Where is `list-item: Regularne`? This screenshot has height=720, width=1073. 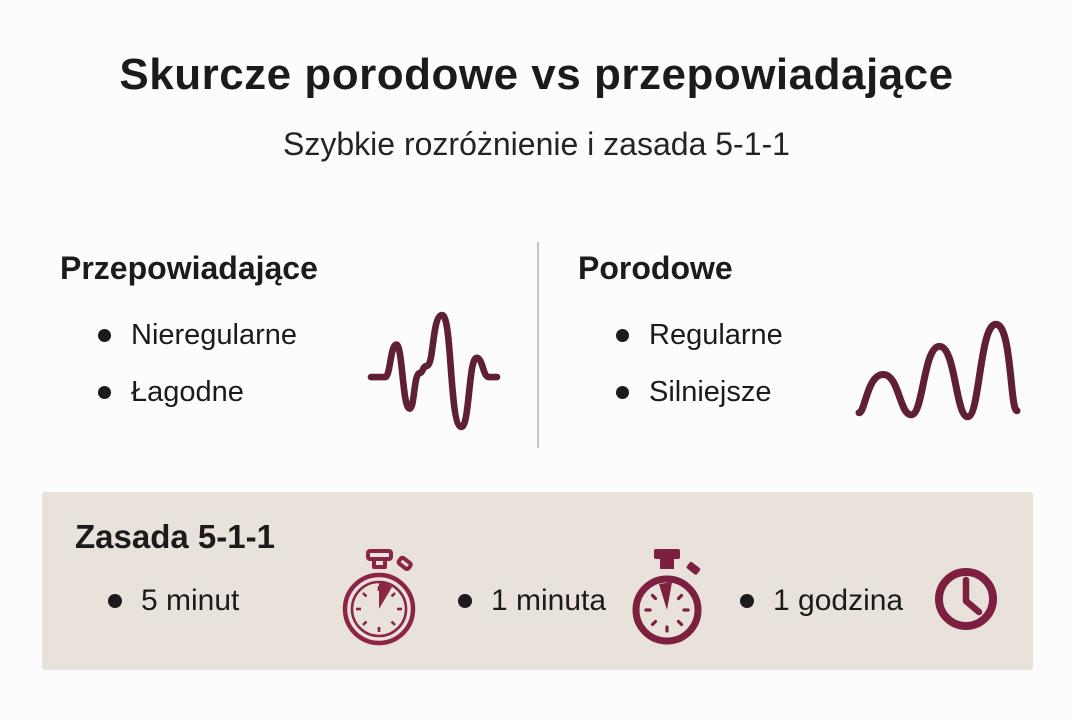
list-item: Regularne is located at coordinates (827, 335).